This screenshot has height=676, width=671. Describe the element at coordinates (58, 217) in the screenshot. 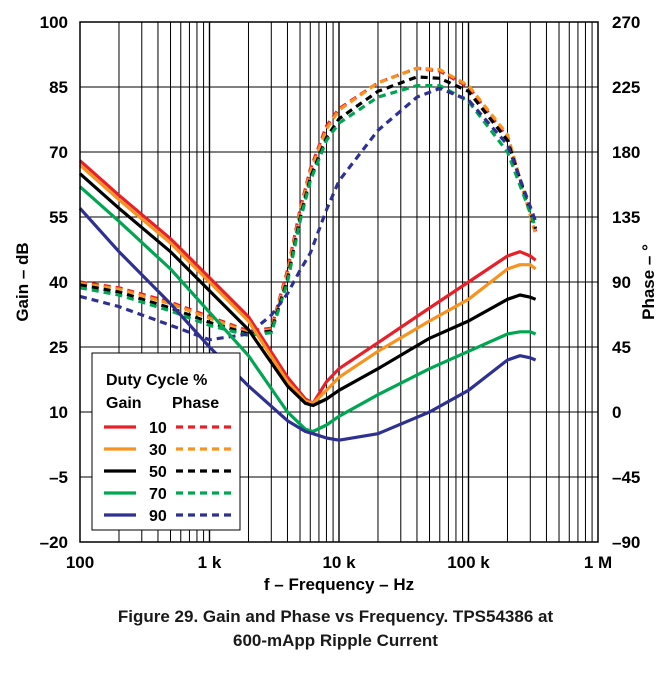

I see `y-tick-label: 55` at that location.